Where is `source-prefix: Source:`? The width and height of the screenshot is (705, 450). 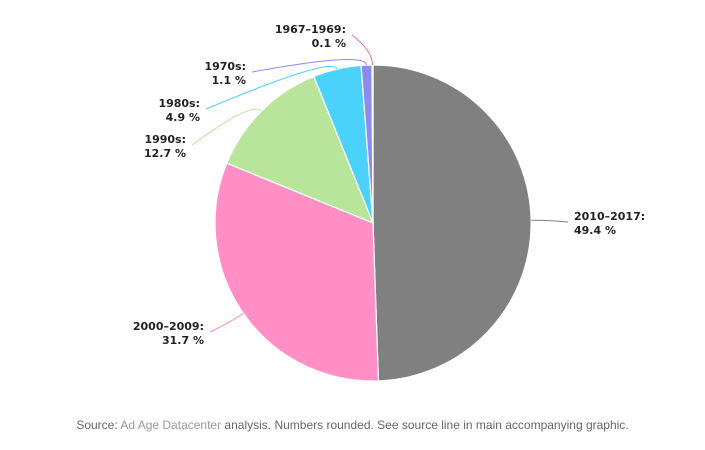 source-prefix: Source: is located at coordinates (98, 425).